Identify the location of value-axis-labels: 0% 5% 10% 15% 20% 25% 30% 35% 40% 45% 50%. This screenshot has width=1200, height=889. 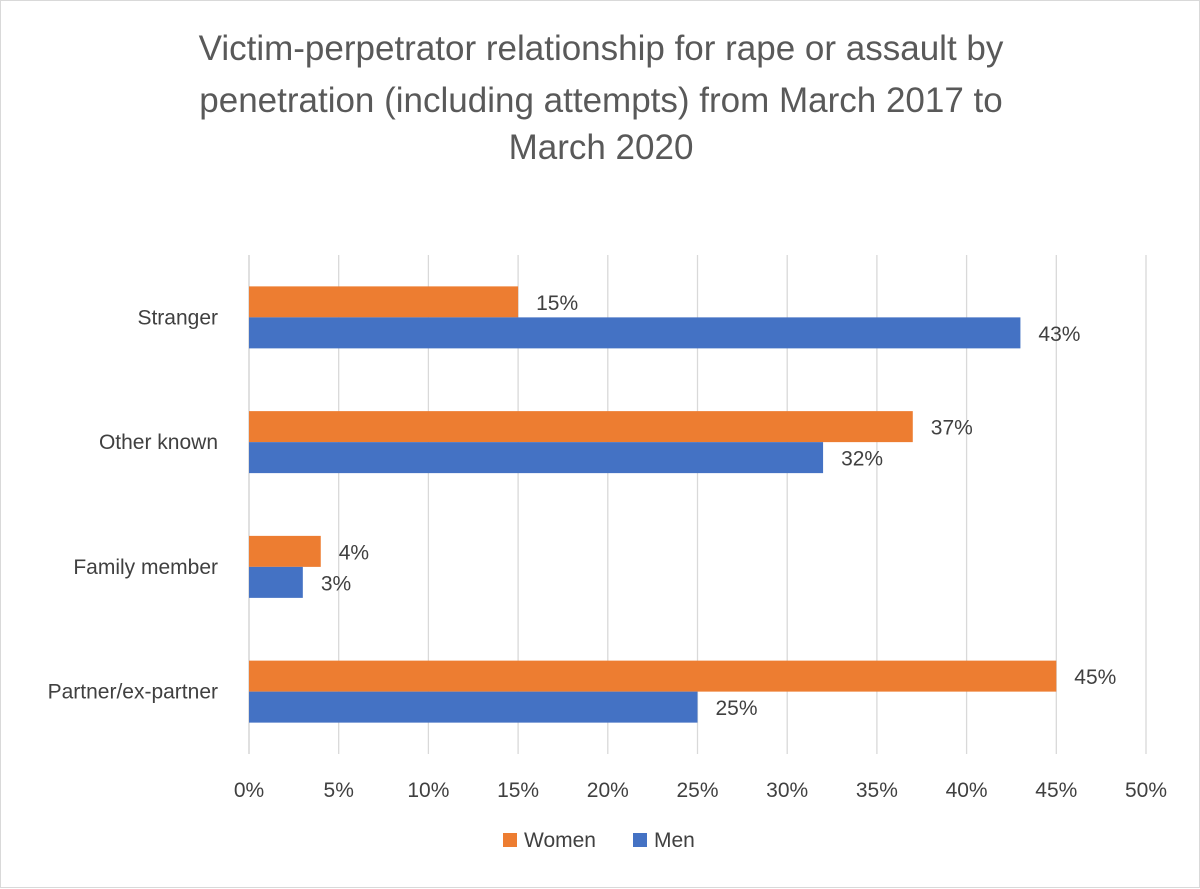
(700, 790).